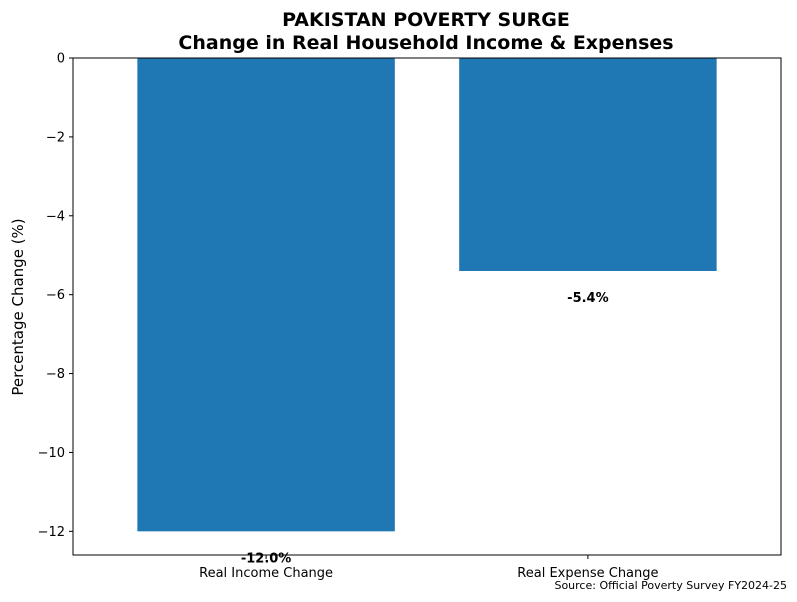  Describe the element at coordinates (51, 453) in the screenshot. I see `y-tick-label-5: −10` at that location.